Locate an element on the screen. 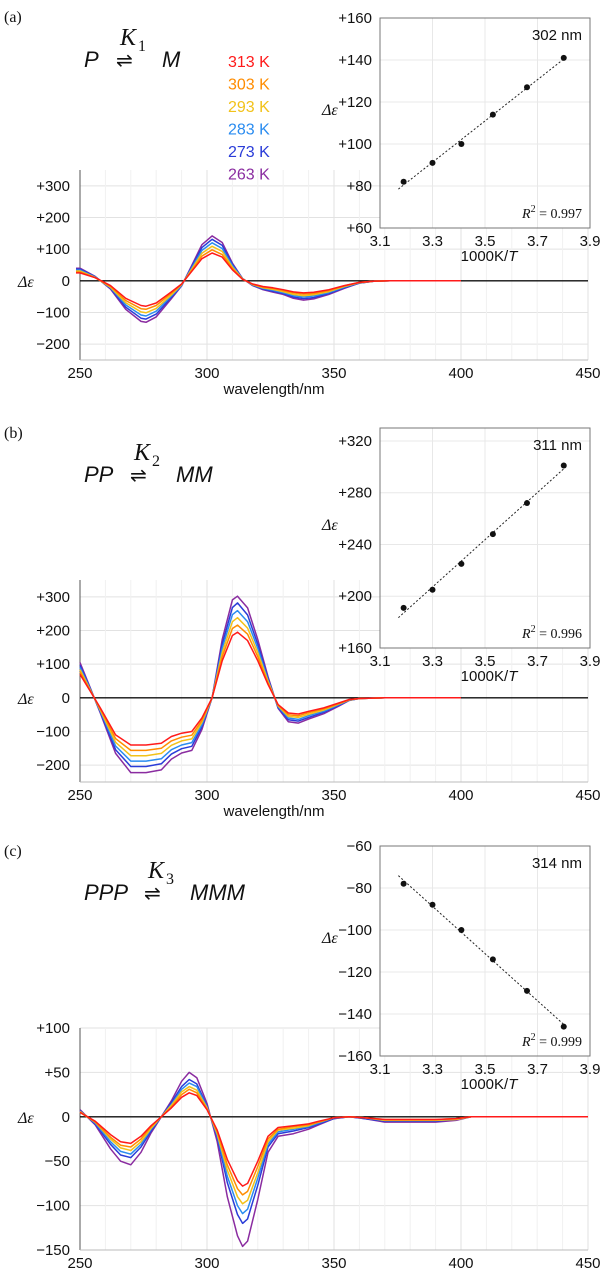 Image resolution: width=608 pixels, height=1268 pixels. series-group is located at coordinates (333, 1159).